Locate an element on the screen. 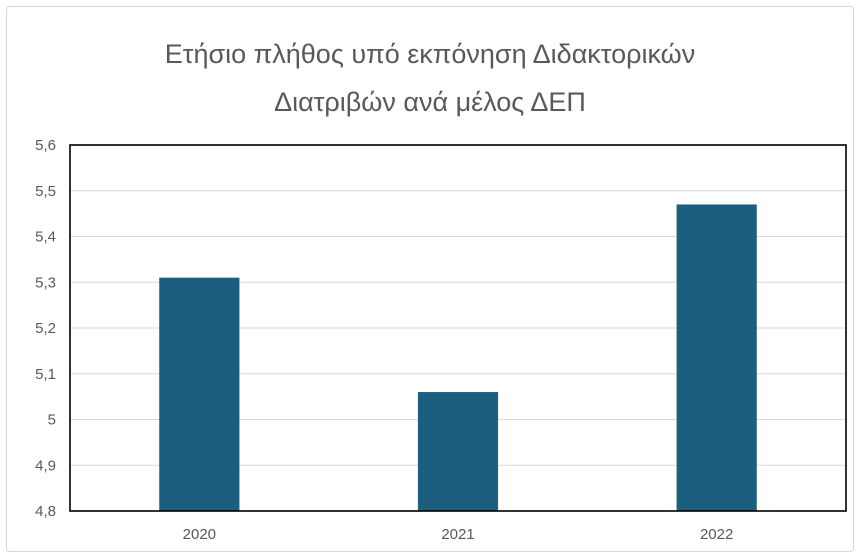 The height and width of the screenshot is (558, 860). x-tick-label-2021: 2021 is located at coordinates (457, 534).